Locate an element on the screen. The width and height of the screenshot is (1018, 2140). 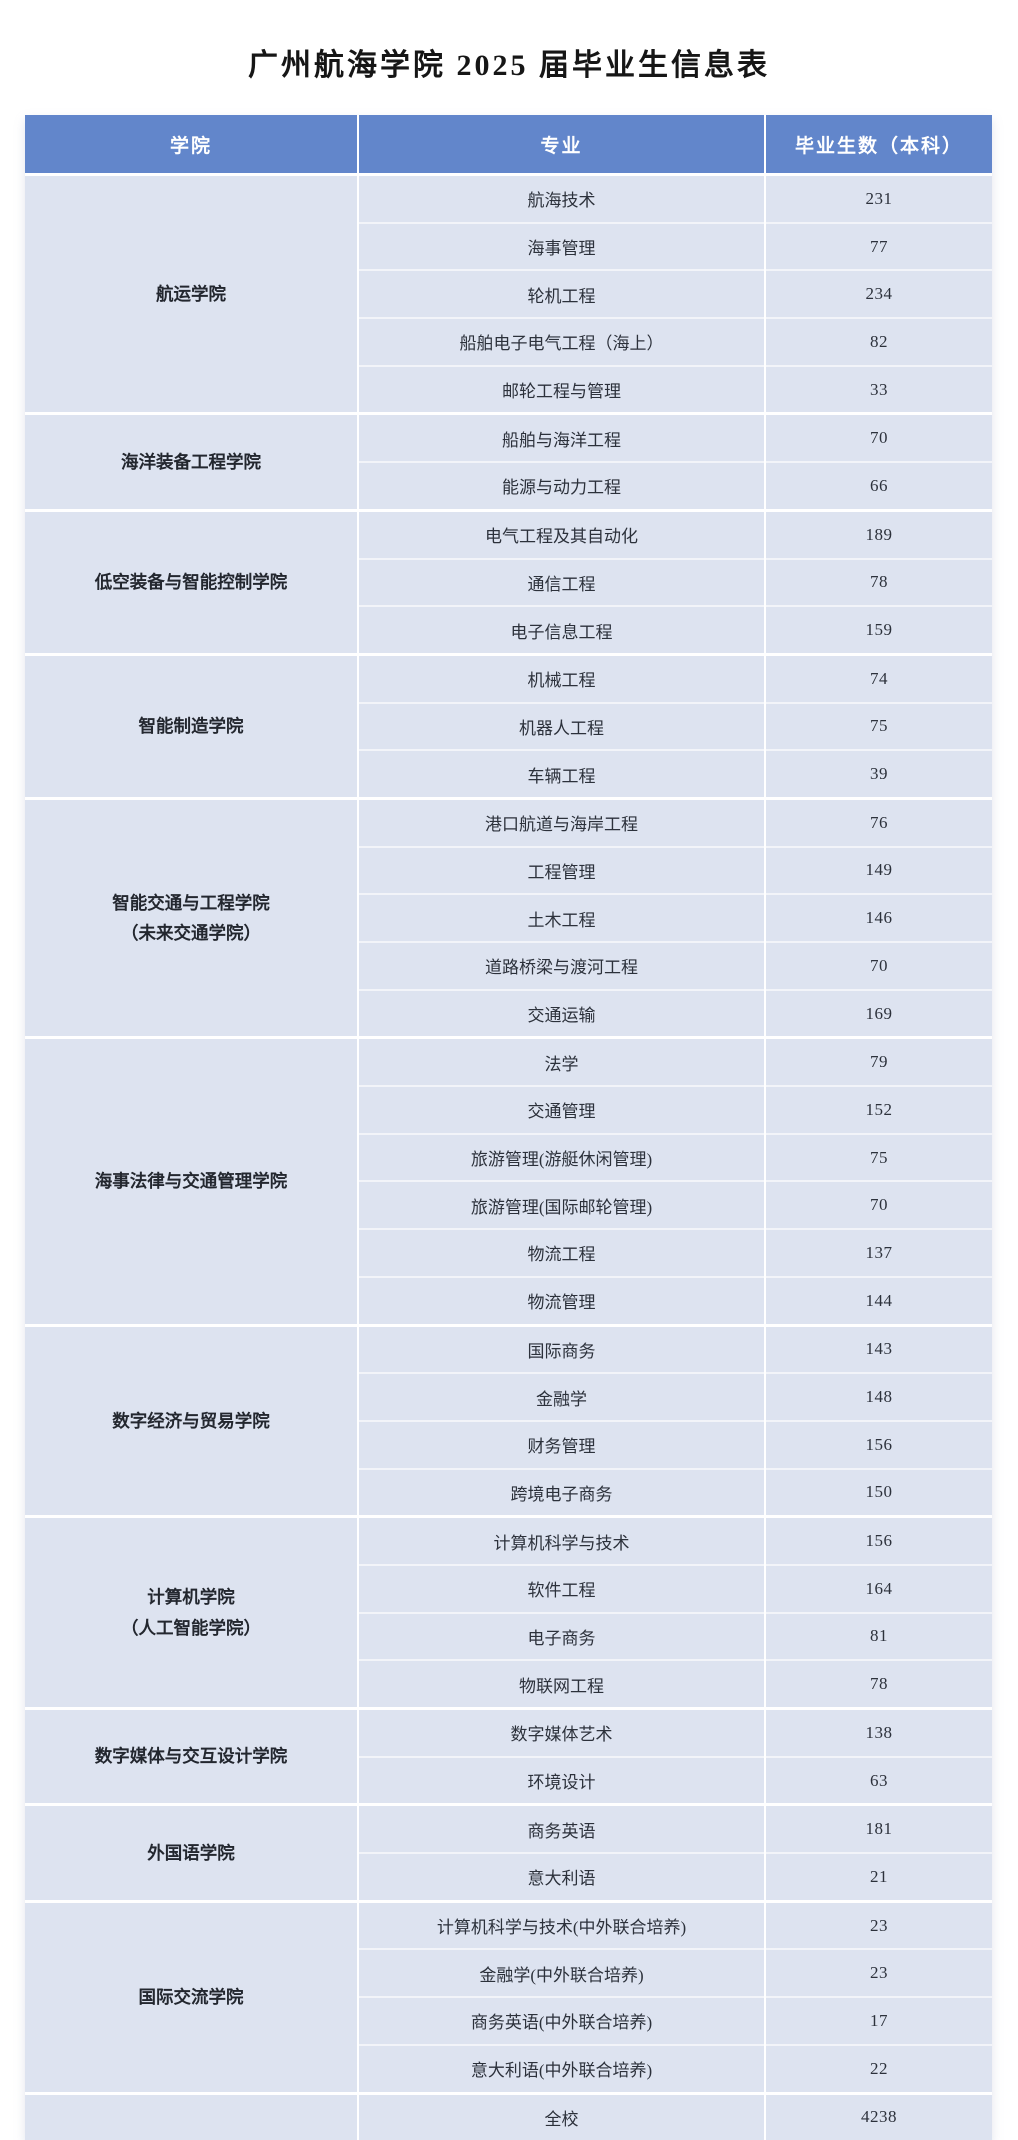
count-cell: 159 is located at coordinates (878, 630).